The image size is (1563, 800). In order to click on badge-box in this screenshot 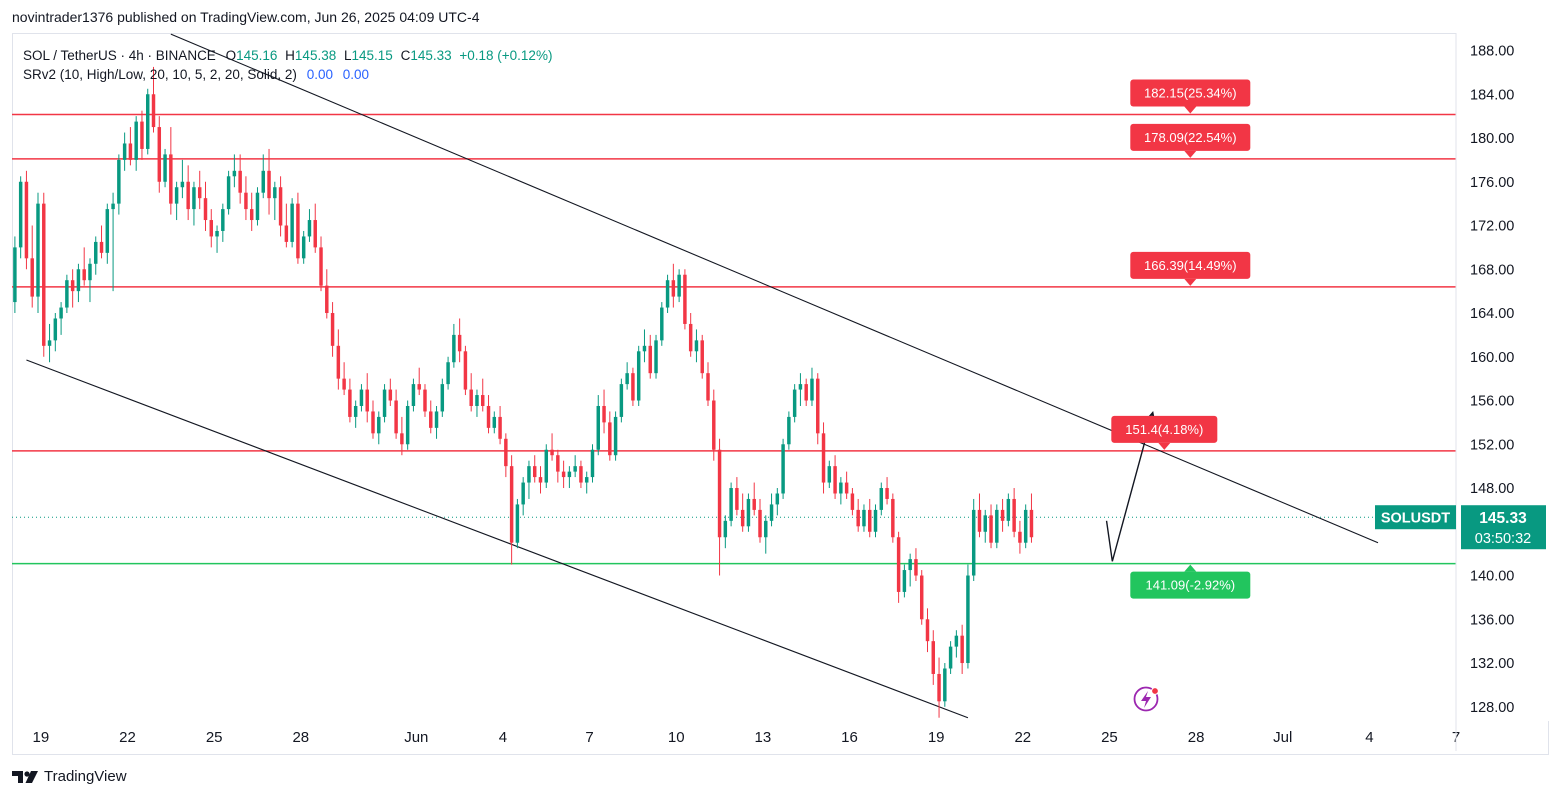, I will do `click(1190, 265)`.